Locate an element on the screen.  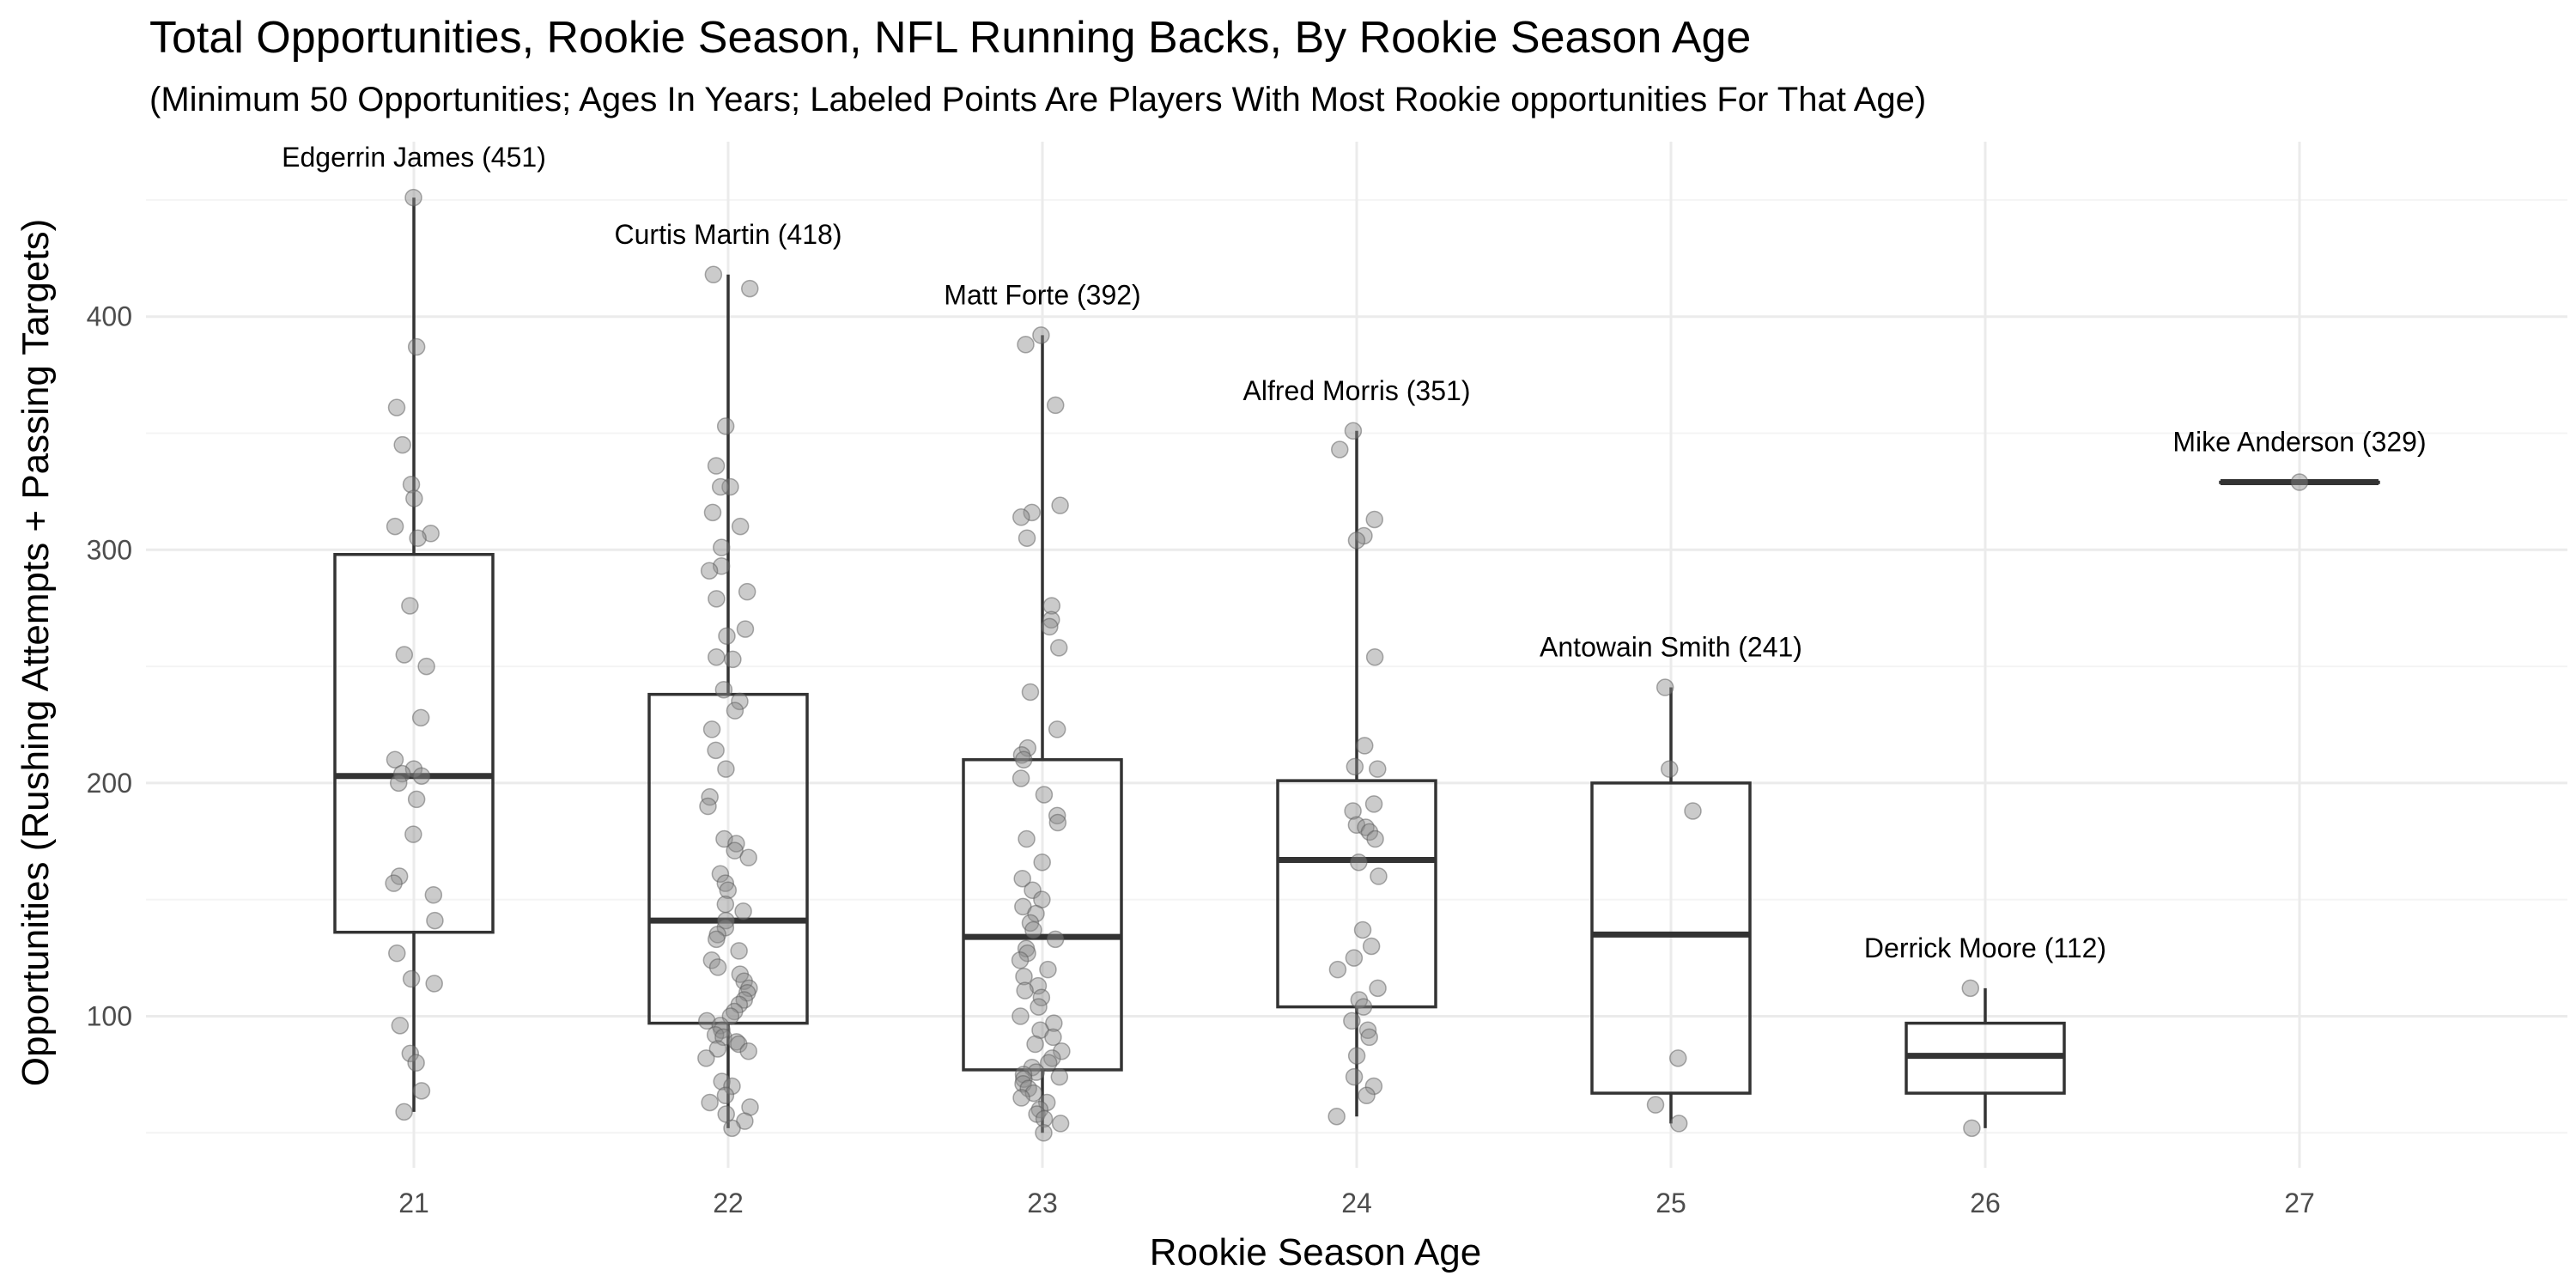
x-tick-label: 26 is located at coordinates (1985, 1203).